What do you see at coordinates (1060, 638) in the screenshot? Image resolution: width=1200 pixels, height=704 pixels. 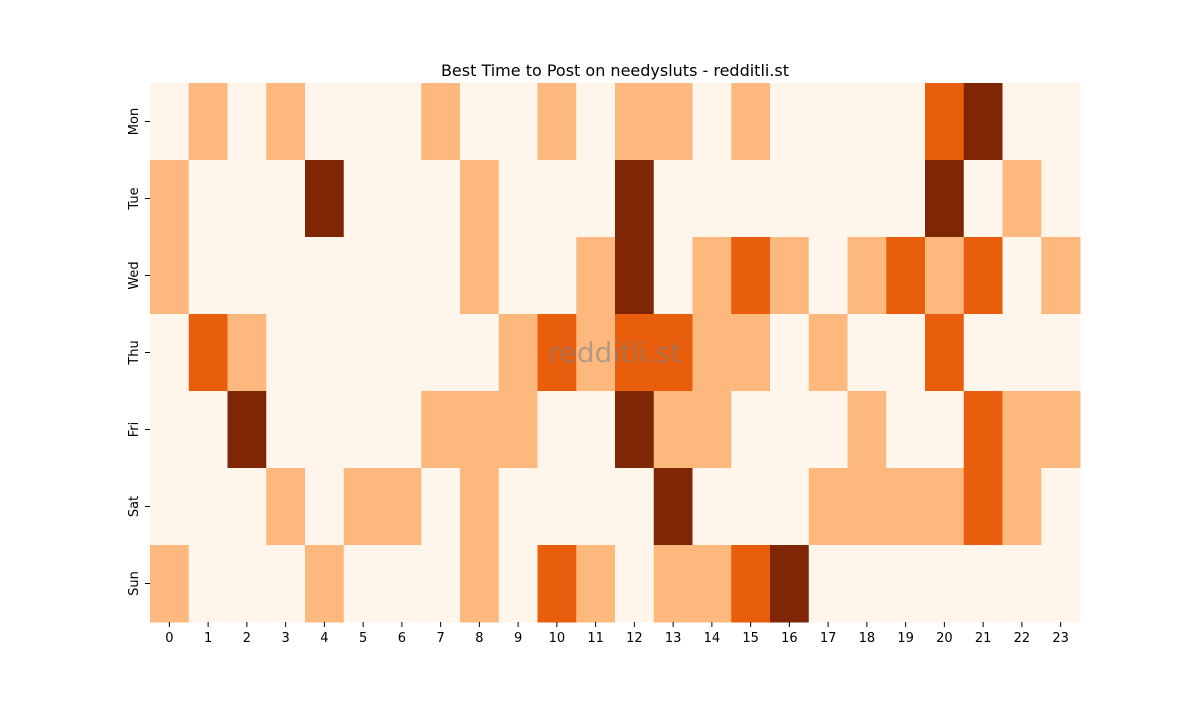 I see `x-tick-label: 23` at bounding box center [1060, 638].